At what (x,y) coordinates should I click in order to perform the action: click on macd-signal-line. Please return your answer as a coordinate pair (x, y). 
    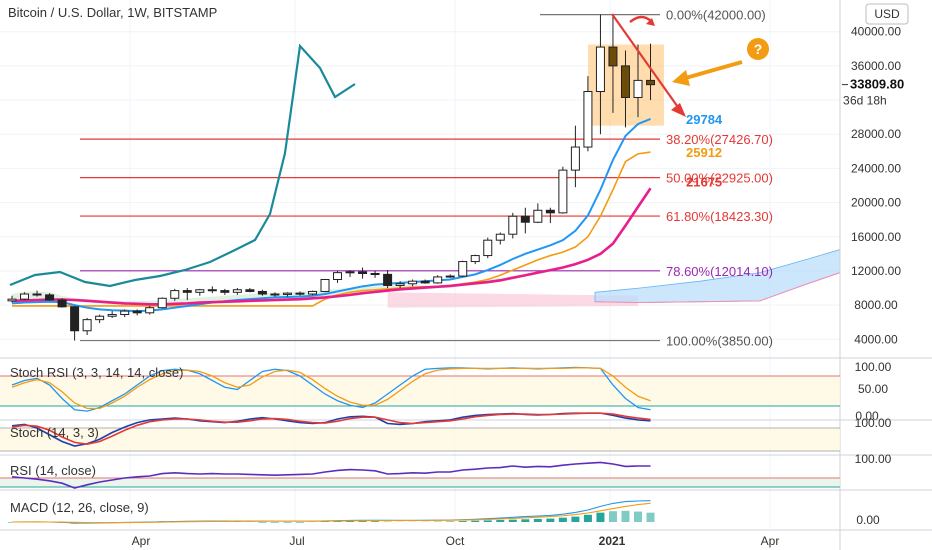
    Looking at the image, I should click on (331, 513).